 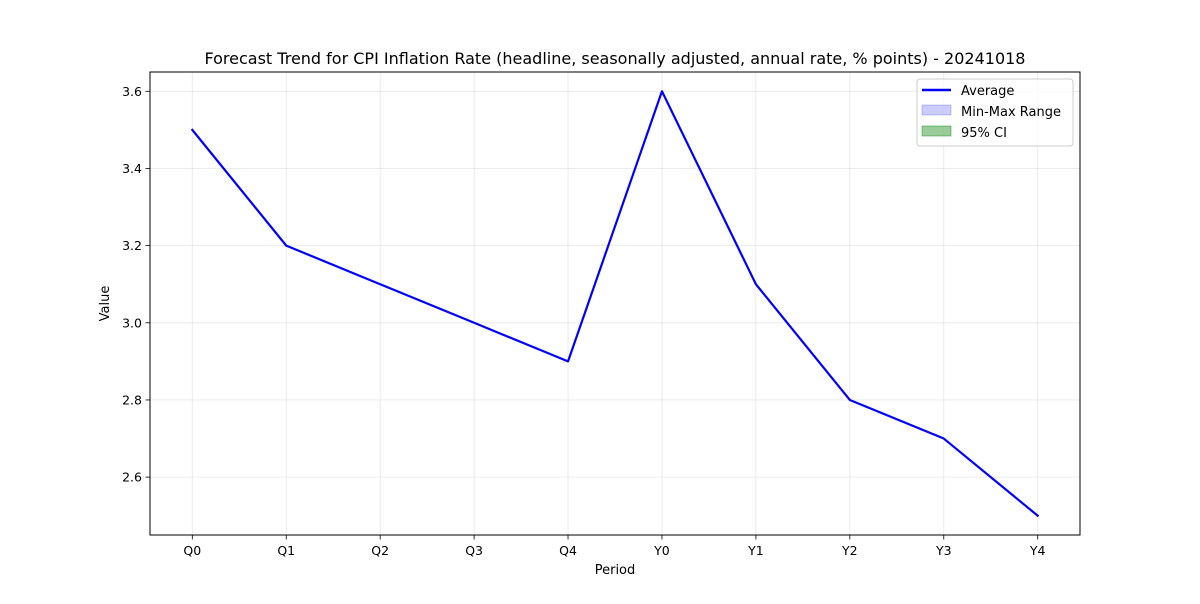 What do you see at coordinates (936, 110) in the screenshot?
I see `legend-swatch-min-max` at bounding box center [936, 110].